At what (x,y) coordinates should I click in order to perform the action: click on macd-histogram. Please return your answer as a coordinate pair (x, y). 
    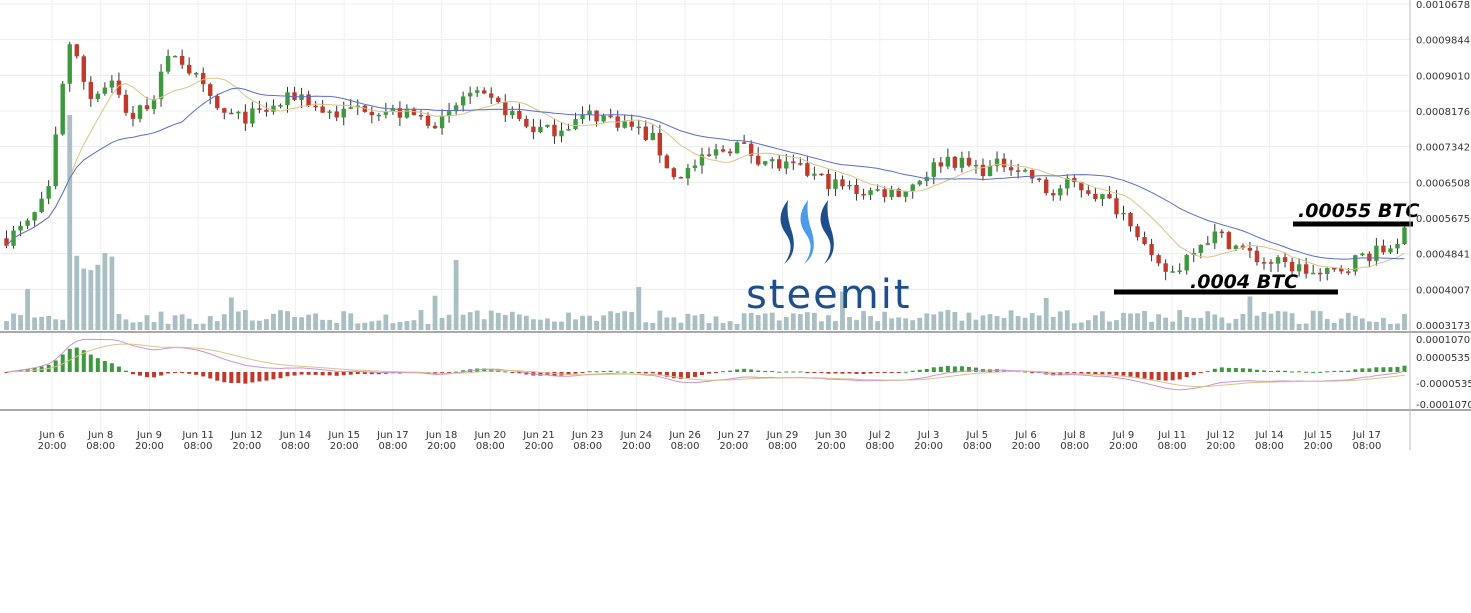
    Looking at the image, I should click on (705, 365).